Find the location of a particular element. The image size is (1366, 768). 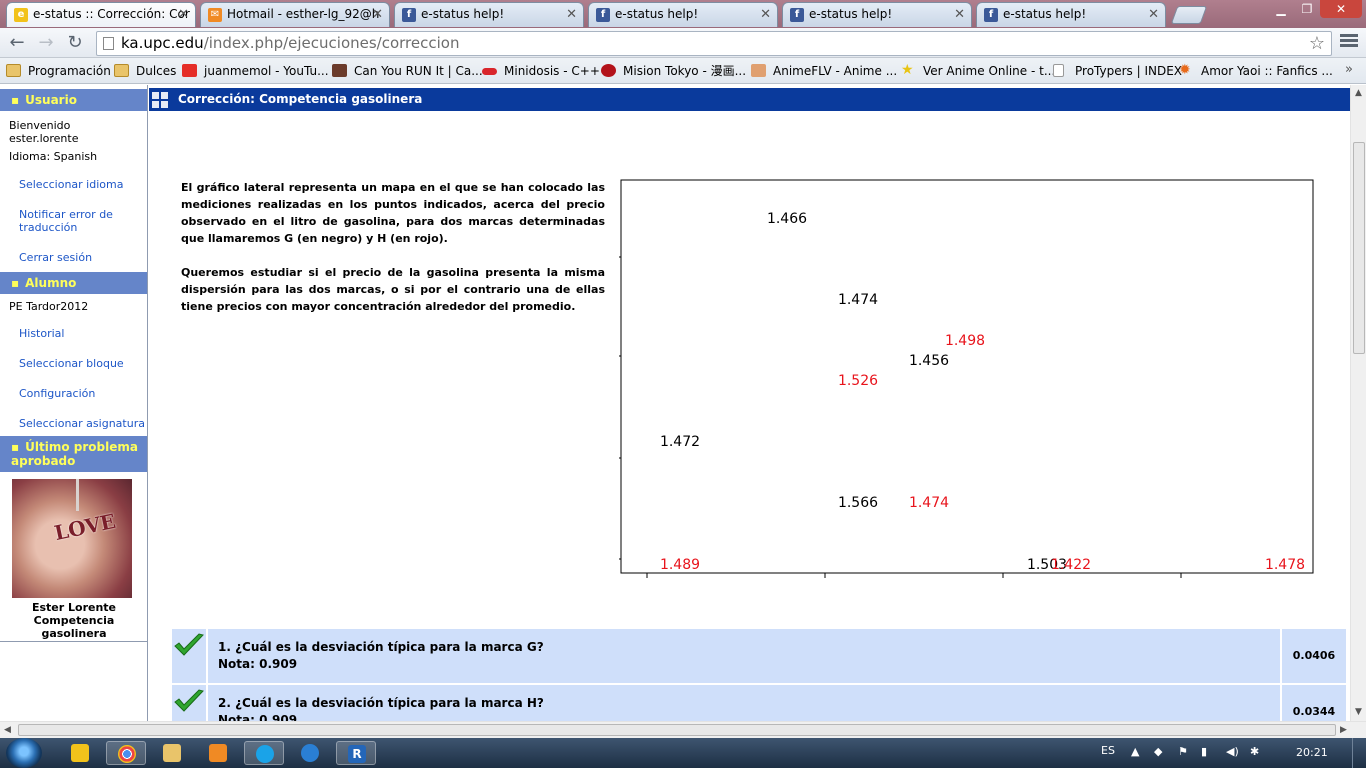

link-seleccionar-bloque: Seleccionar bloque is located at coordinates (71, 363).